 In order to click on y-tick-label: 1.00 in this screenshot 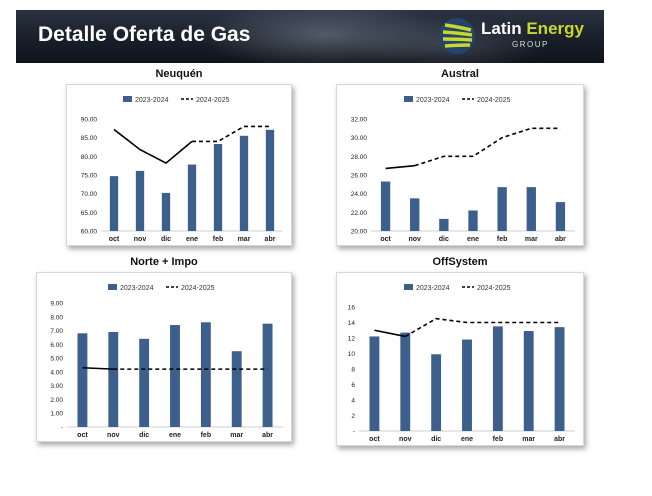, I will do `click(56, 414)`.